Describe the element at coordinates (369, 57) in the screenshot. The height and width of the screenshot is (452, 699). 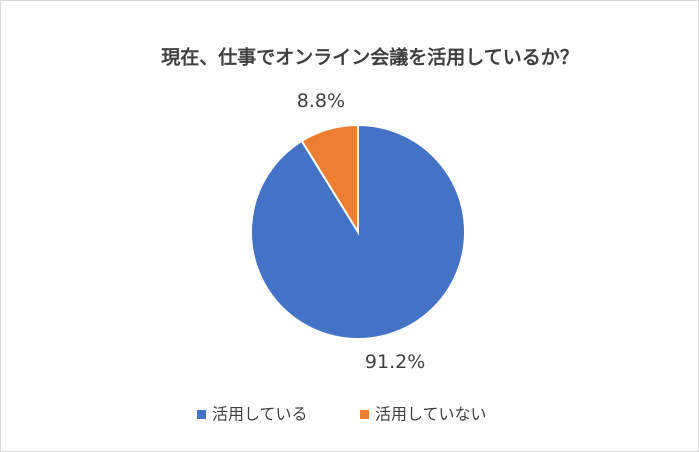
I see `chart-title: 現在、仕事でオンライン会議を活用しているか？` at that location.